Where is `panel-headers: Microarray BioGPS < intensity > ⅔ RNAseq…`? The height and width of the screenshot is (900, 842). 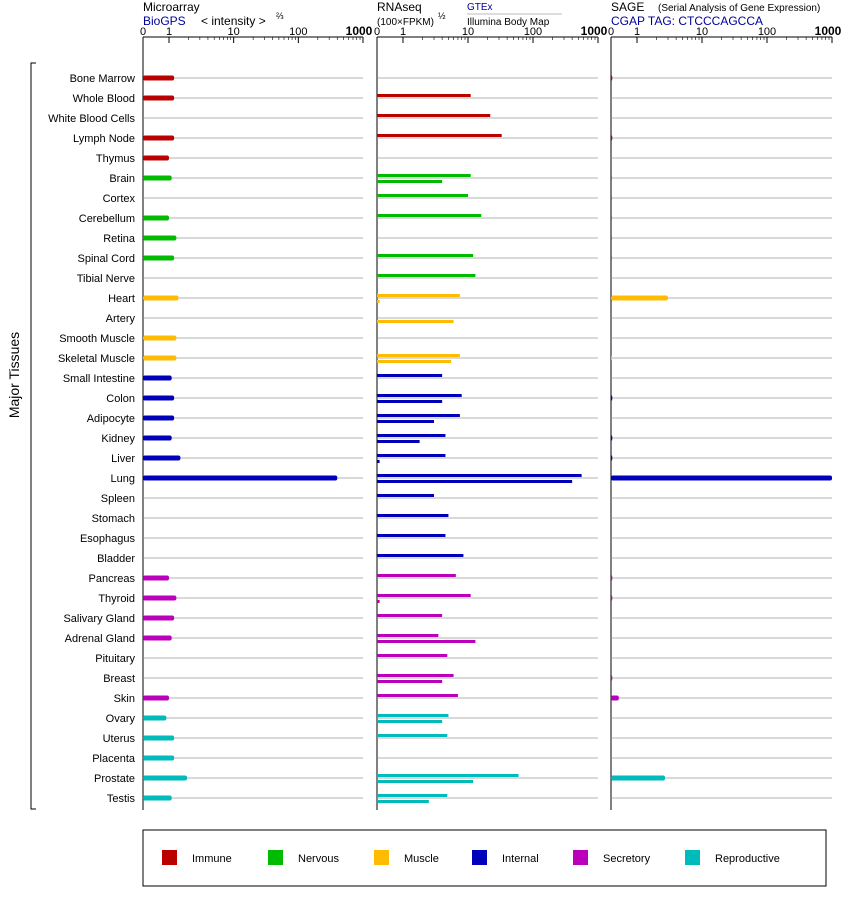 panel-headers: Microarray BioGPS < intensity > ⅔ RNAseq… is located at coordinates (481, 14).